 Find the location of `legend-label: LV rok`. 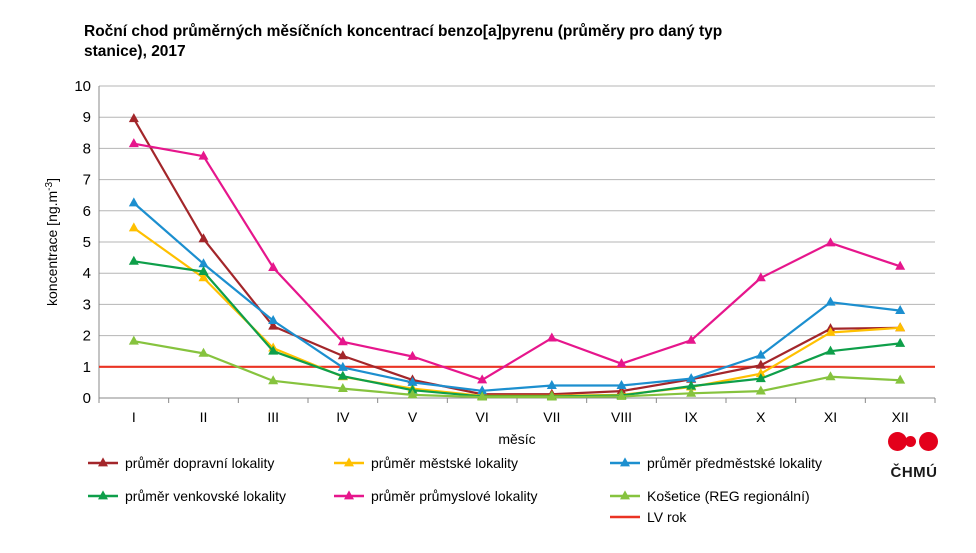

legend-label: LV rok is located at coordinates (667, 517).